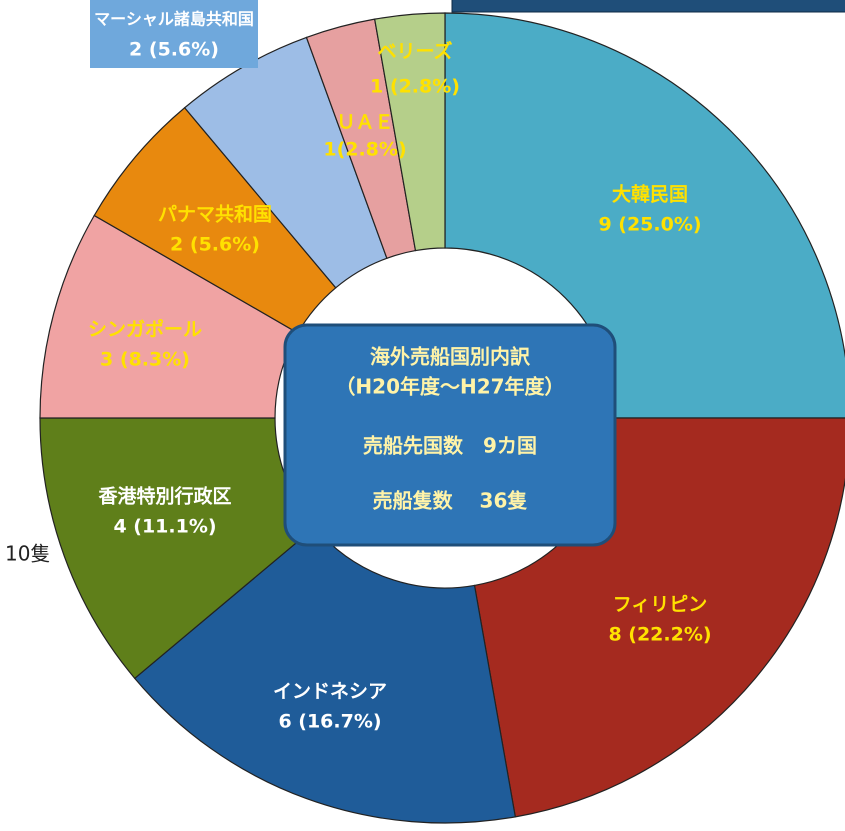 Image resolution: width=845 pixels, height=831 pixels. Describe the element at coordinates (364, 123) in the screenshot. I see `category-label: ＵＡＥ` at that location.